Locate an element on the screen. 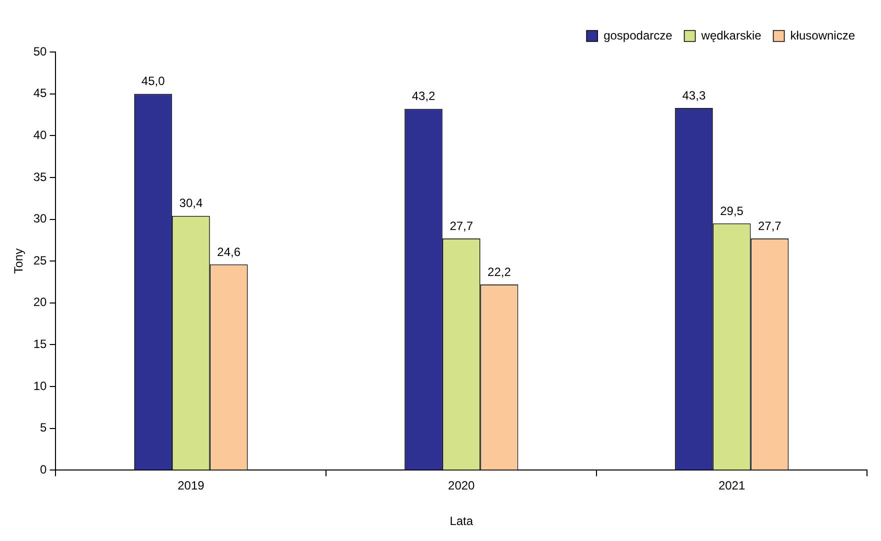 The image size is (881, 541). data-label: 43,3 is located at coordinates (694, 95).